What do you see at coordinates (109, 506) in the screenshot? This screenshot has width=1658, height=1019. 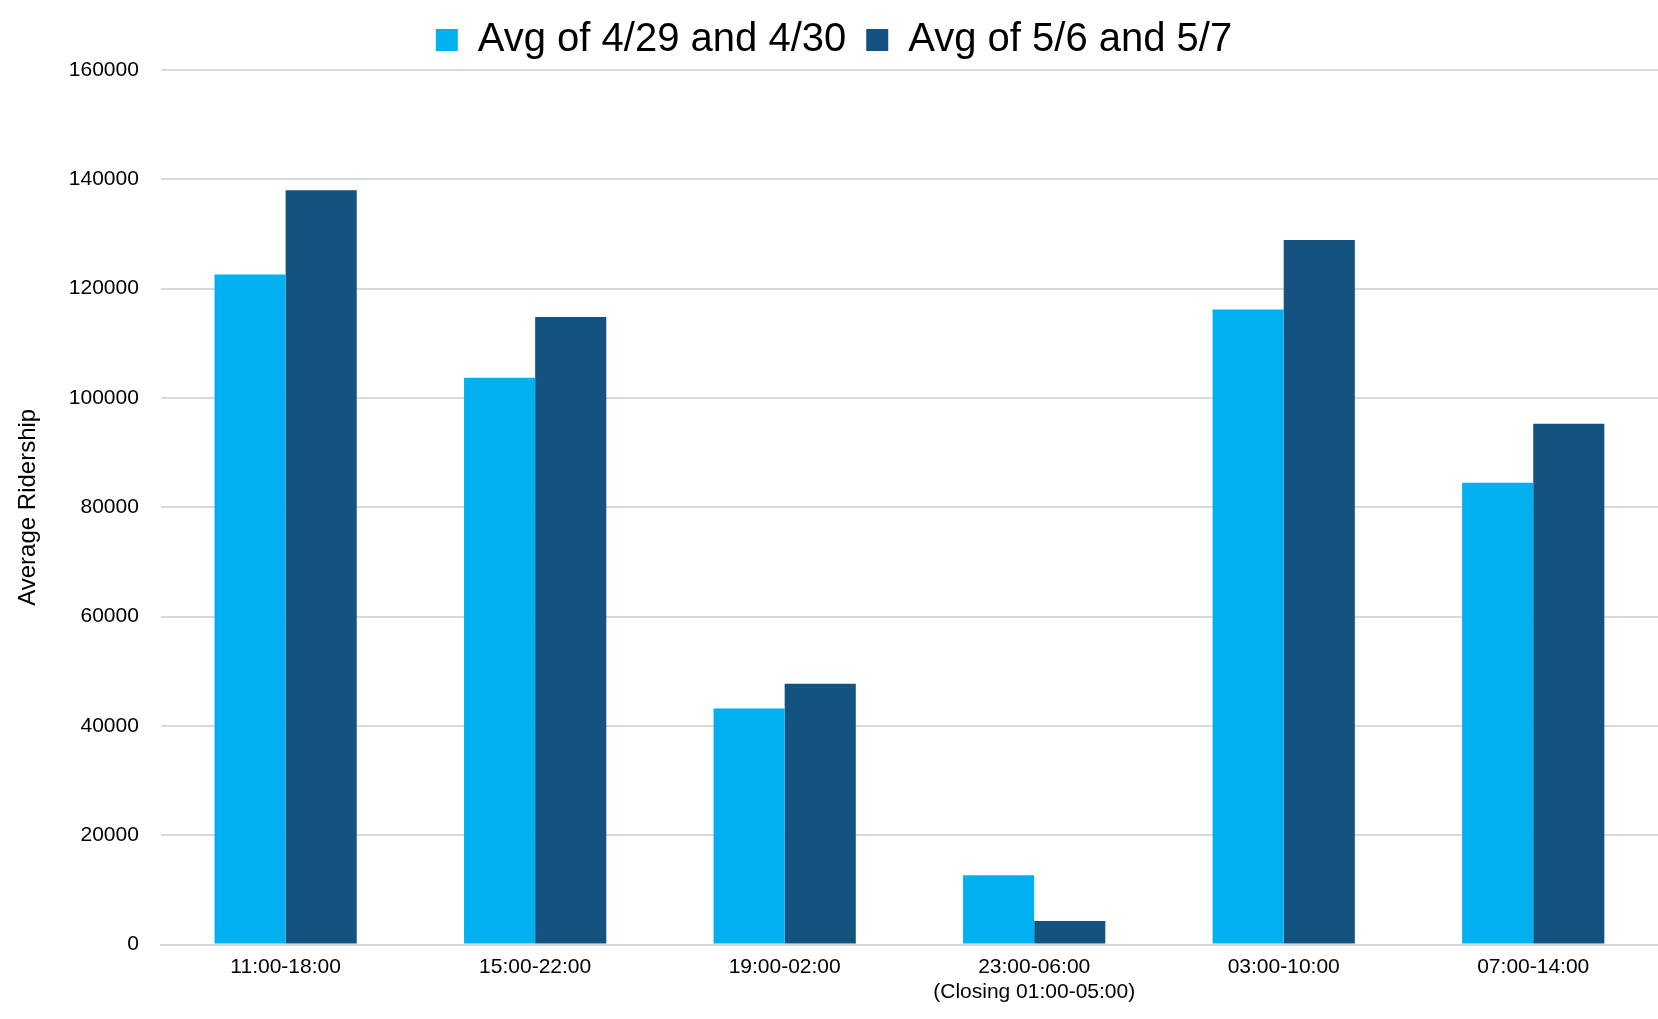 I see `y-tick-label: 80000` at bounding box center [109, 506].